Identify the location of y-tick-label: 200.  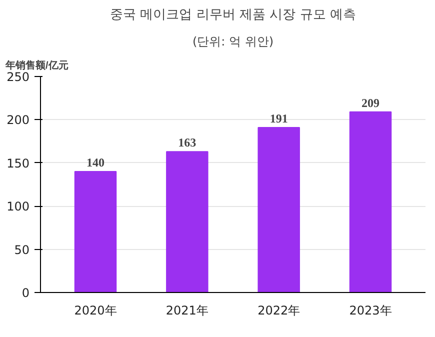
(18, 120).